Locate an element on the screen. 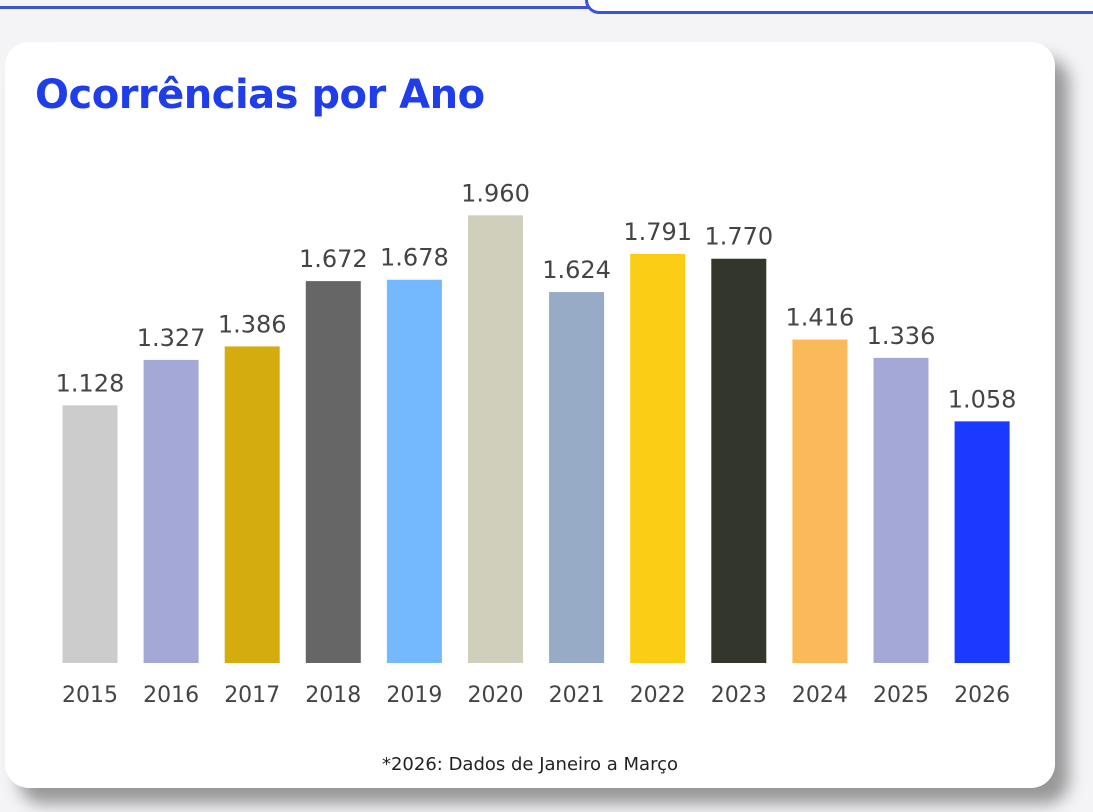 This screenshot has height=812, width=1093. chart-title: Ocorrências por Ano is located at coordinates (260, 95).